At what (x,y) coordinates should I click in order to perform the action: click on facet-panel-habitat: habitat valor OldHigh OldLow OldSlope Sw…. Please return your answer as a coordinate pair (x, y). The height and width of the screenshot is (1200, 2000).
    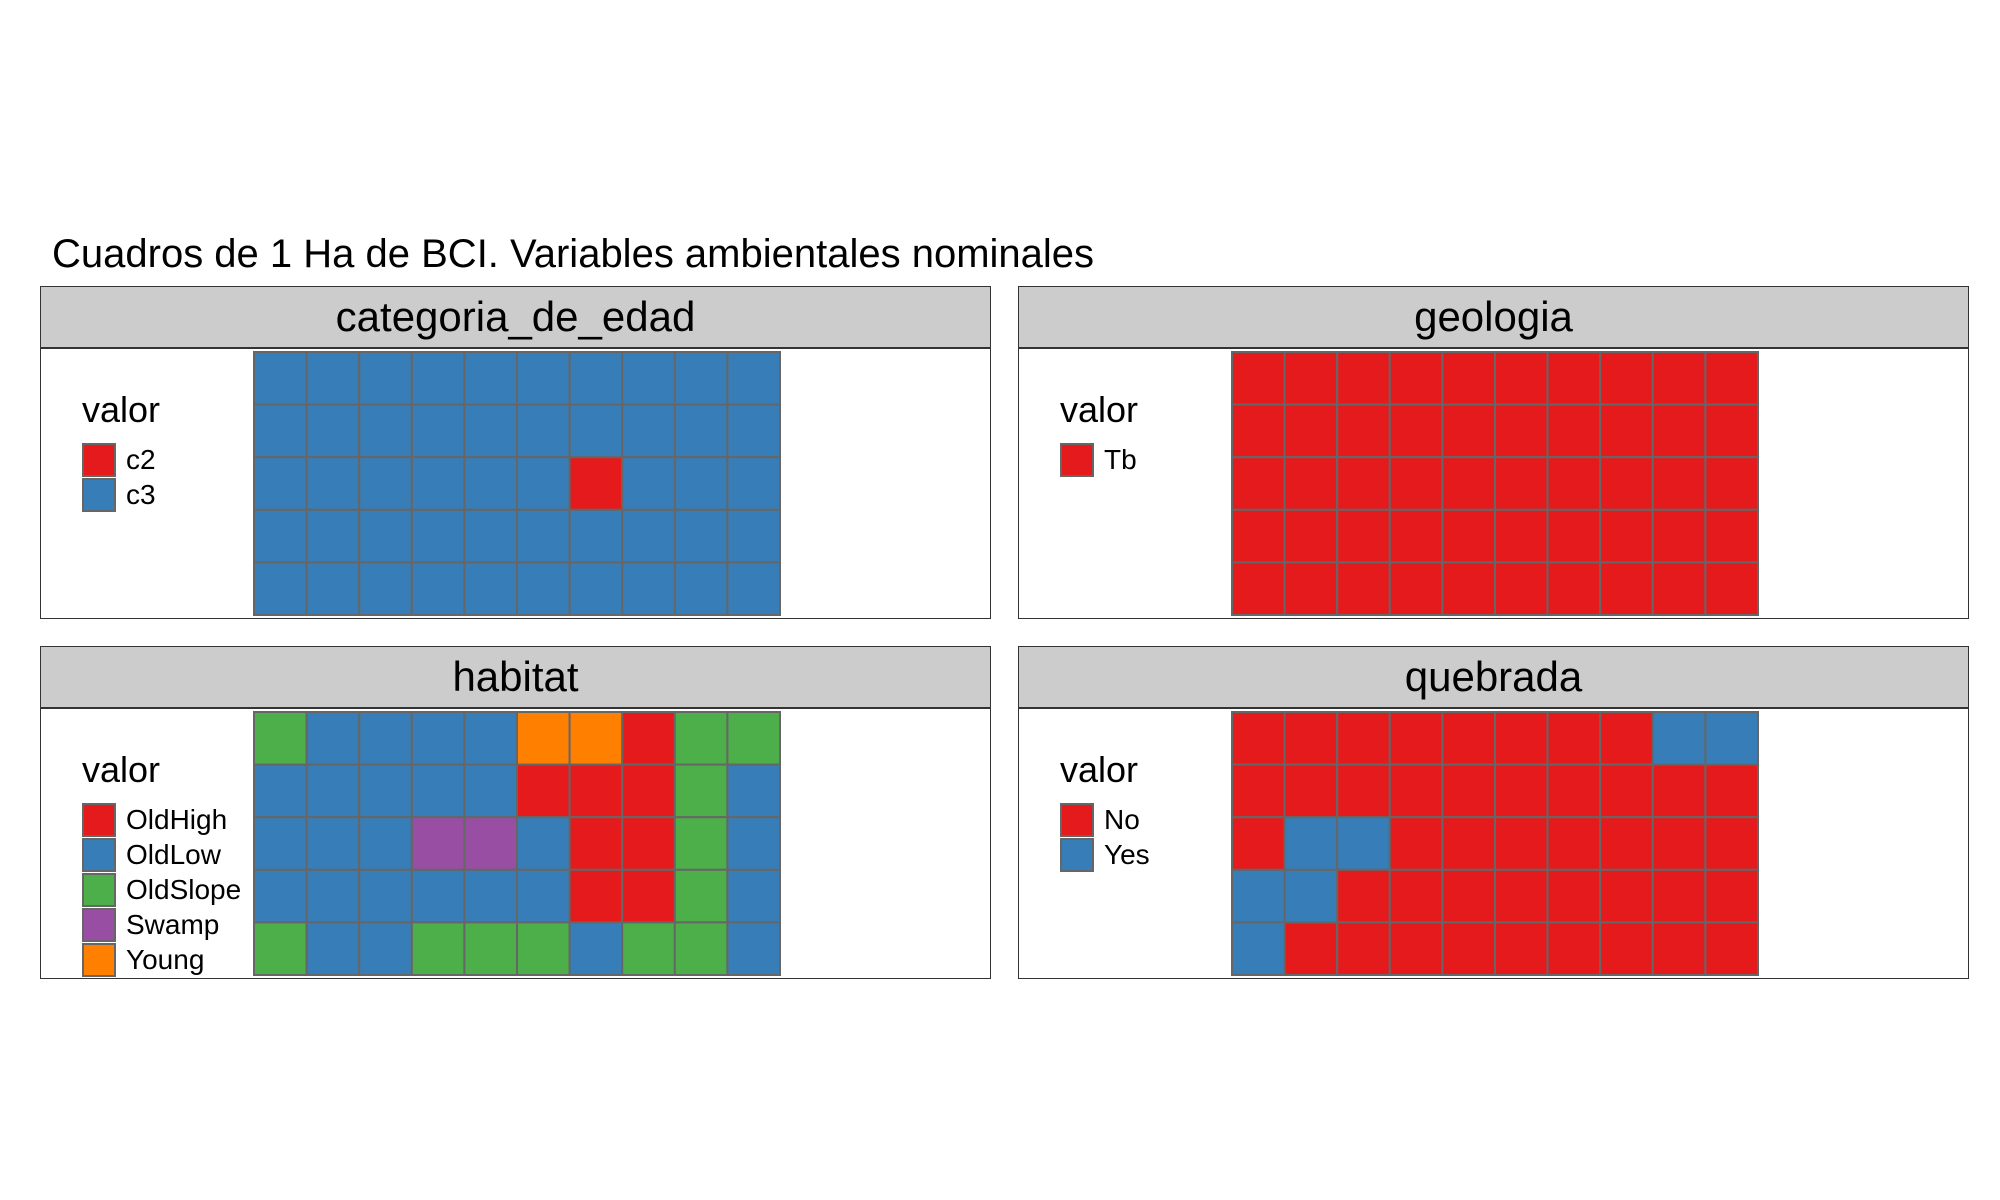
    Looking at the image, I should click on (515, 812).